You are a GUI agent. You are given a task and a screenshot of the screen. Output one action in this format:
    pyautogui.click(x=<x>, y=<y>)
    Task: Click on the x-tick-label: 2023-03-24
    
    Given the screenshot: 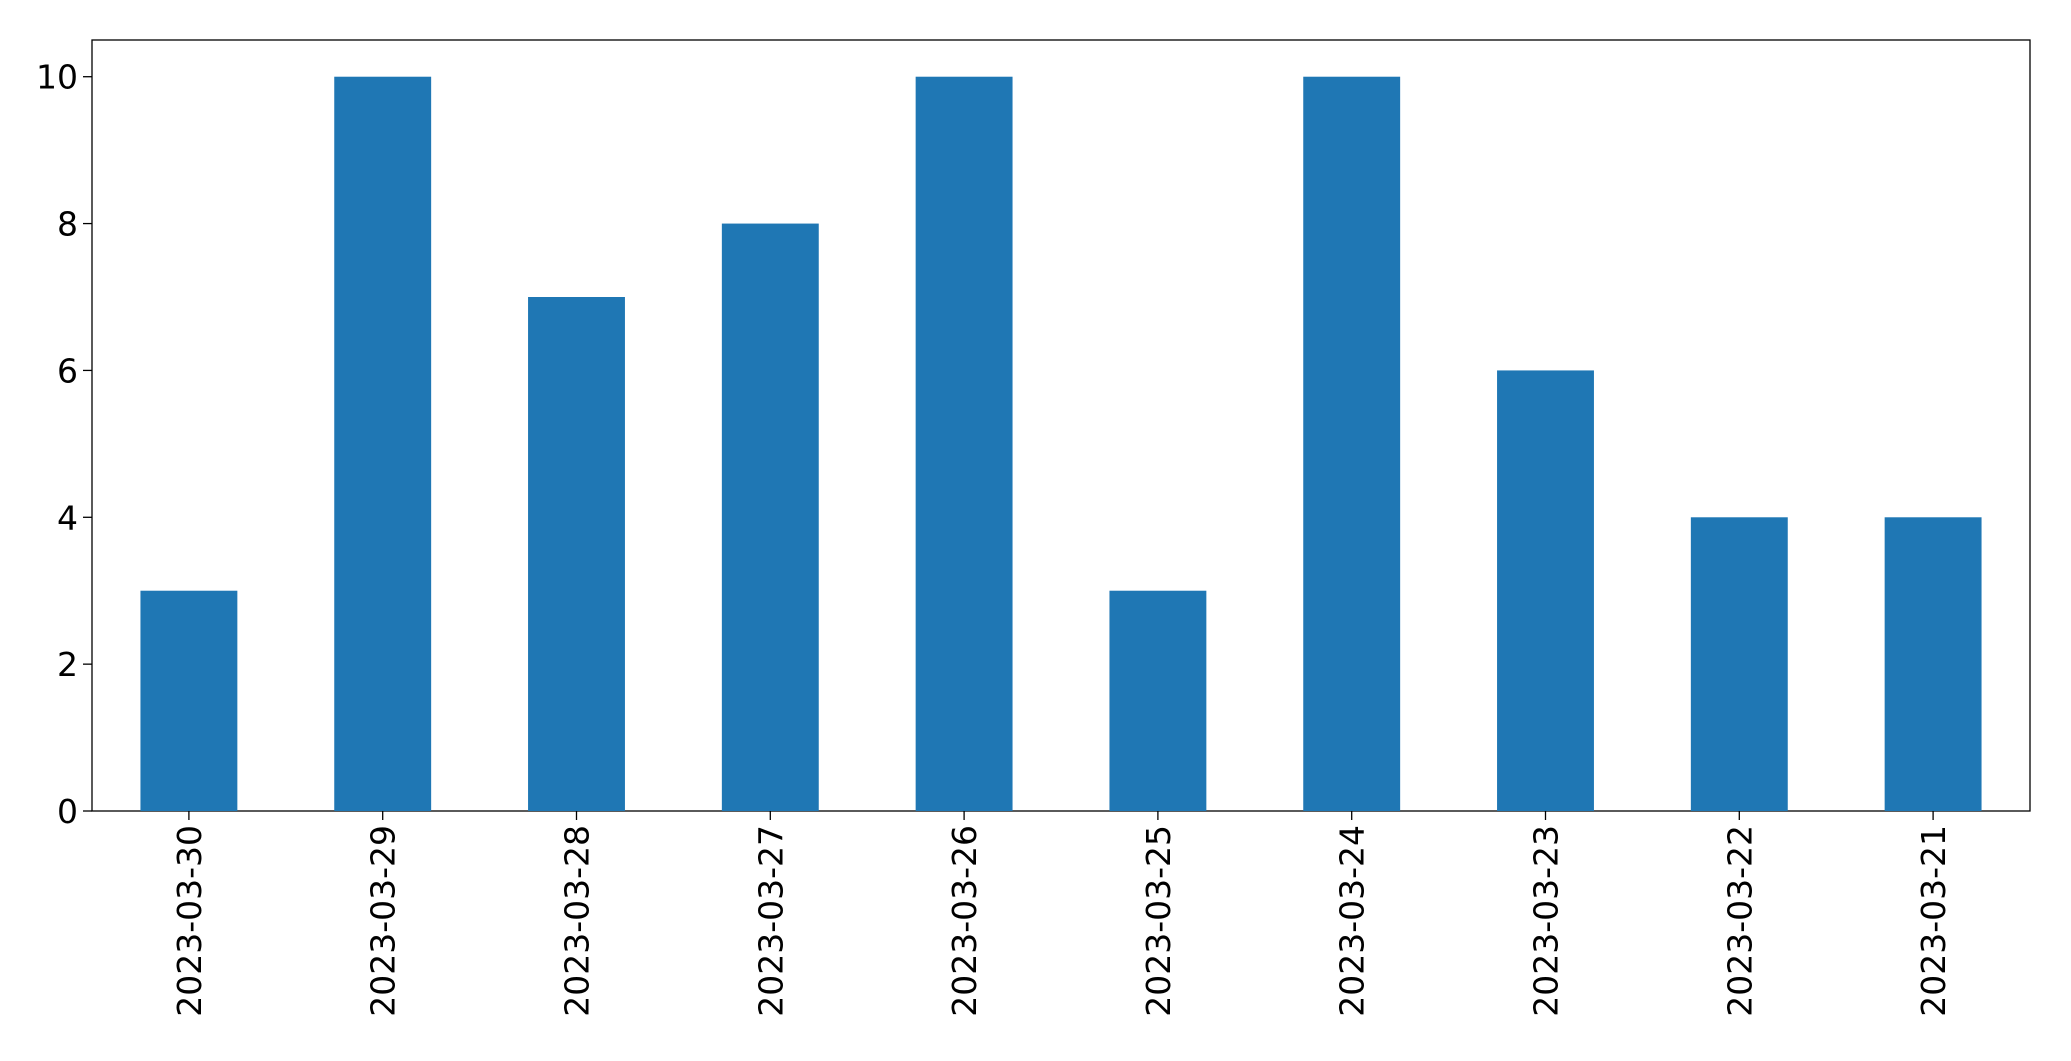 What is the action you would take?
    pyautogui.click(x=1352, y=921)
    